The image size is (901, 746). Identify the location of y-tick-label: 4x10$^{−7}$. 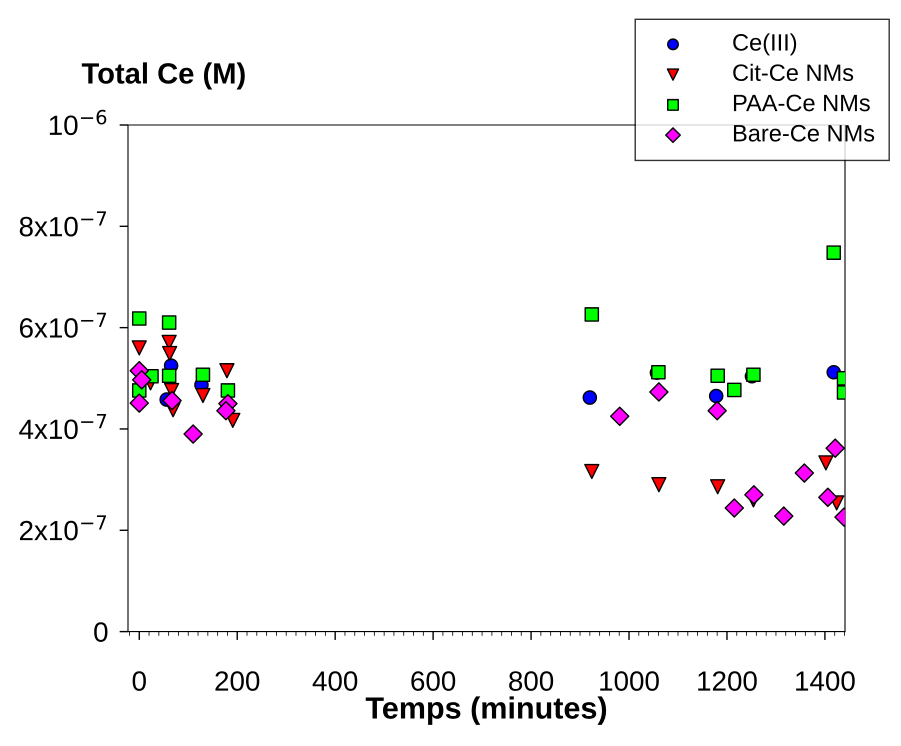
(62, 427).